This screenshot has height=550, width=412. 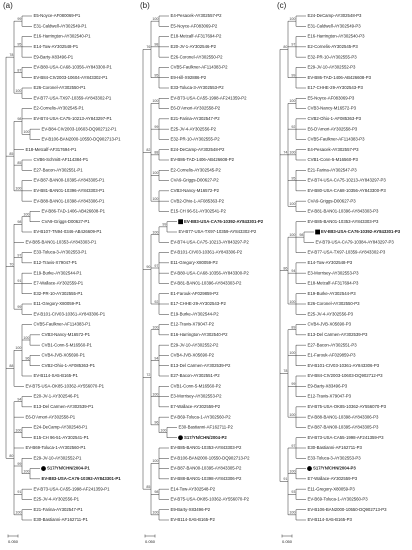 What do you see at coordinates (148, 150) in the screenshot?
I see `bootstrap-value: 82` at bounding box center [148, 150].